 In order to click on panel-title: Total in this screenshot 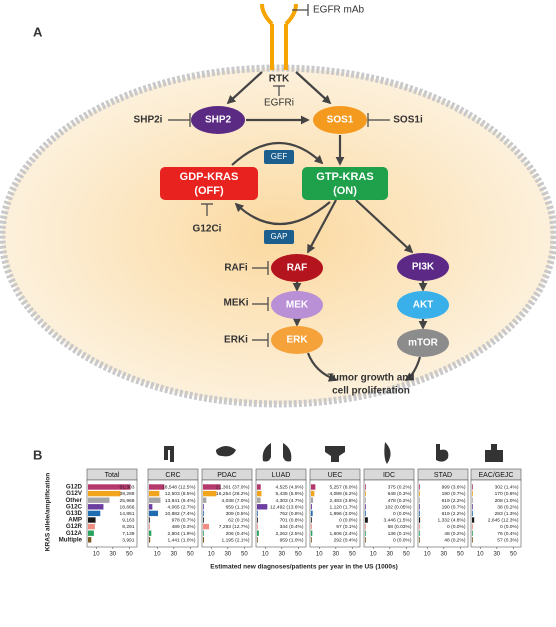, I will do `click(112, 475)`.